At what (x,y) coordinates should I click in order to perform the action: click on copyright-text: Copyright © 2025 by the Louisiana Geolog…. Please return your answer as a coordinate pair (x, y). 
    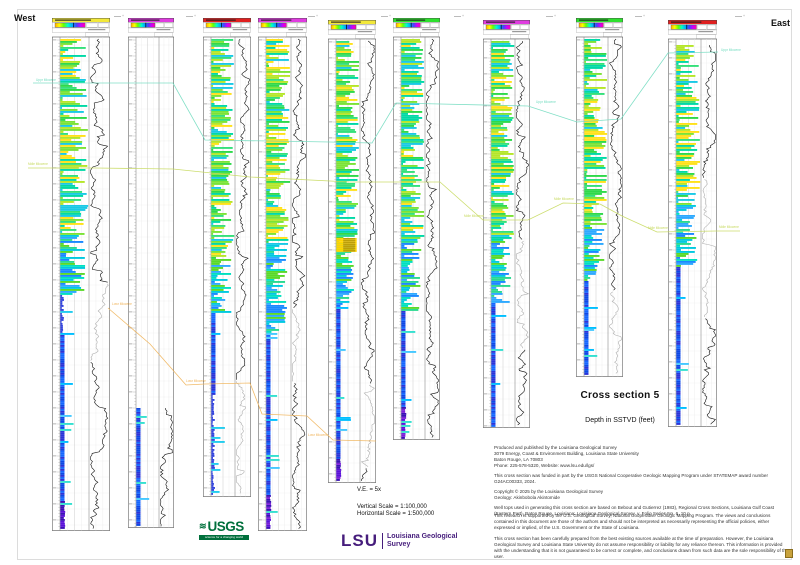
    Looking at the image, I should click on (549, 494).